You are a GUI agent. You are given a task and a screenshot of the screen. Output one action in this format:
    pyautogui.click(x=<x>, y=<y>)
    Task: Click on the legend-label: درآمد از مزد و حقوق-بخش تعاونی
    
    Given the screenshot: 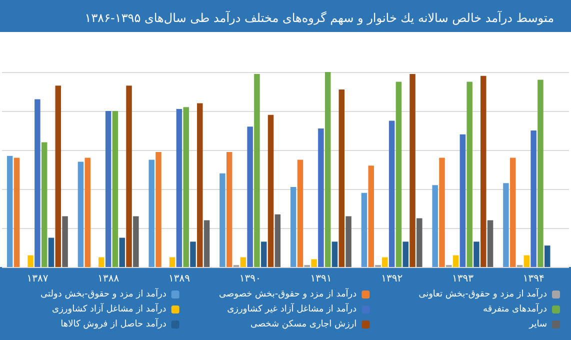 What is the action you would take?
    pyautogui.click(x=482, y=294)
    